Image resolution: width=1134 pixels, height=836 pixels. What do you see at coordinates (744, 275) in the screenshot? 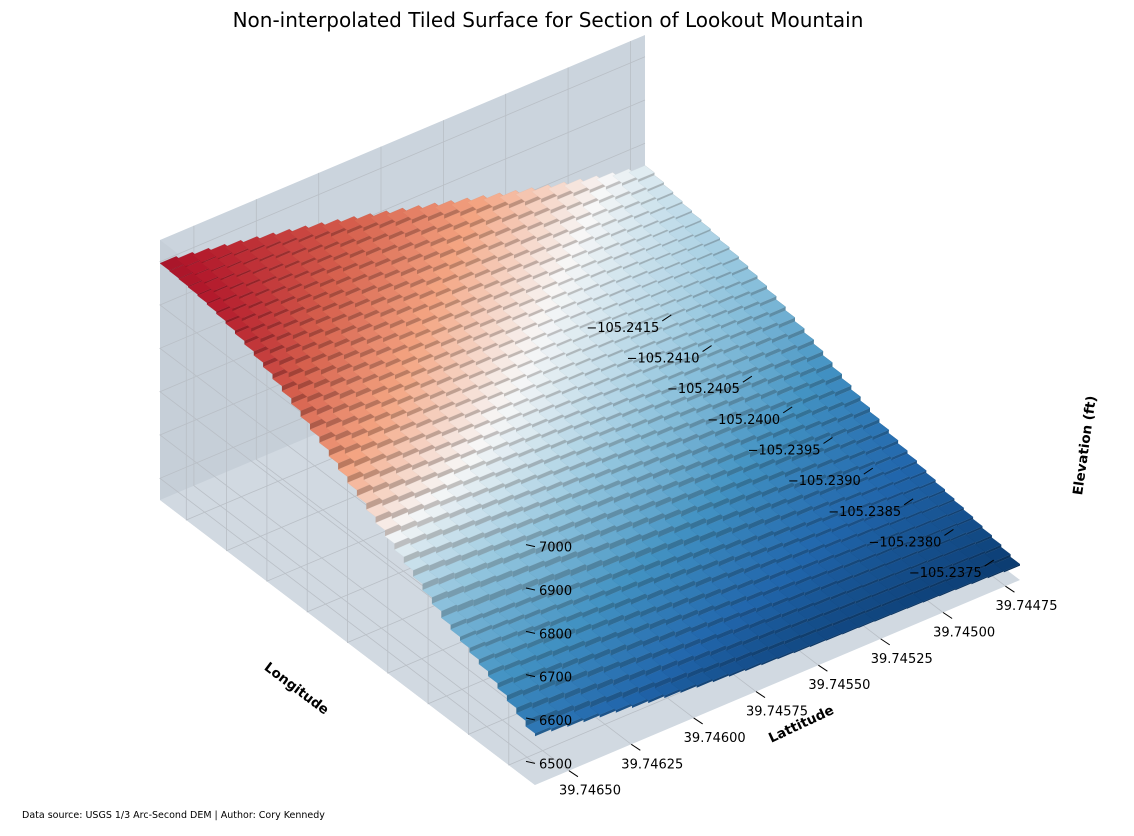
I see `surface-tile` at bounding box center [744, 275].